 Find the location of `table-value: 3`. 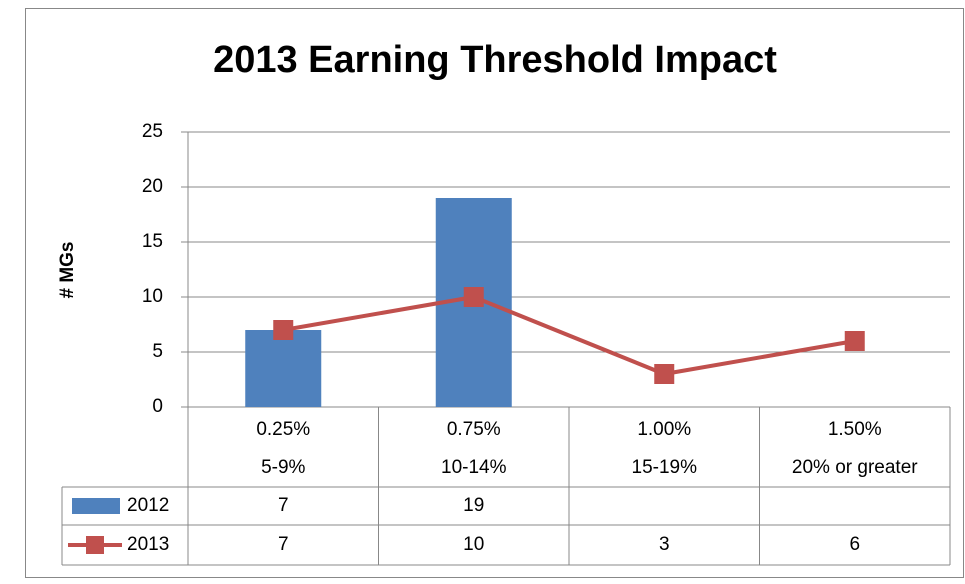

table-value: 3 is located at coordinates (664, 544).